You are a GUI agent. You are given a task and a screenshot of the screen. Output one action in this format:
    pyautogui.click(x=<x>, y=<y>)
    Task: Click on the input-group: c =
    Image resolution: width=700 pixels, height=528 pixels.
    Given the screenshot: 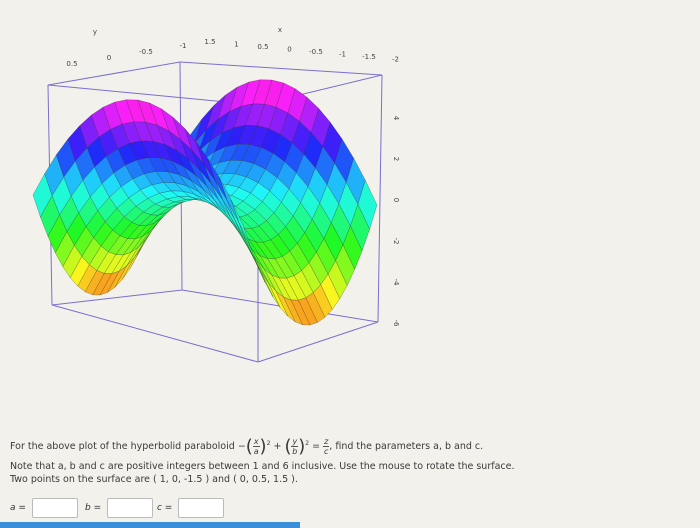 What is the action you would take?
    pyautogui.click(x=191, y=508)
    